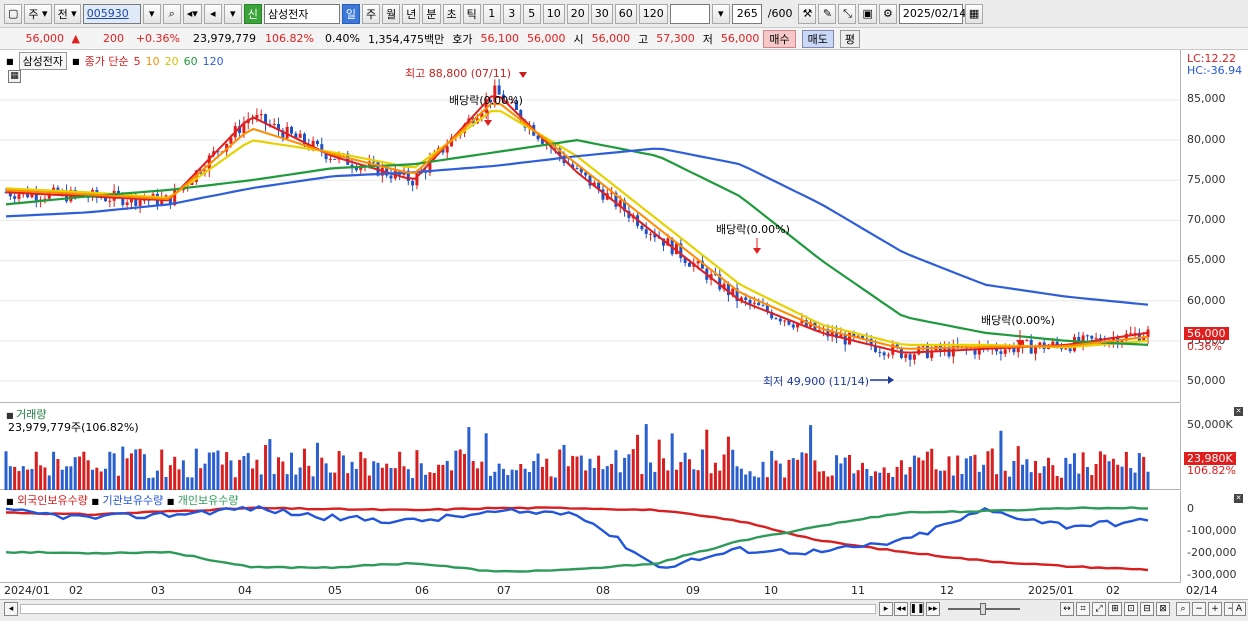 The height and width of the screenshot is (621, 1248). Describe the element at coordinates (52, 500) in the screenshot. I see `legend-foreign: 외국인보유수량` at that location.